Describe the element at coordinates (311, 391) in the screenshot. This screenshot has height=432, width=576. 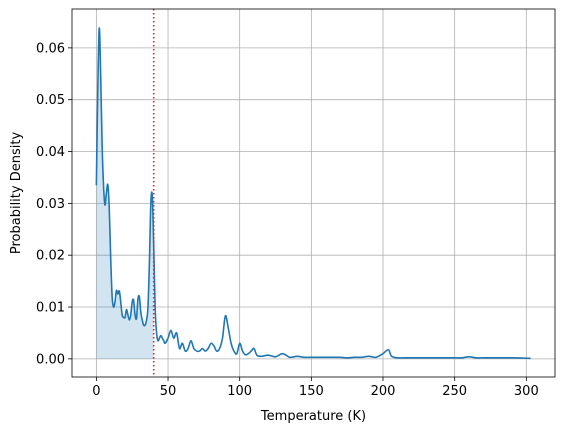
I see `x-tick-label: 150` at that location.